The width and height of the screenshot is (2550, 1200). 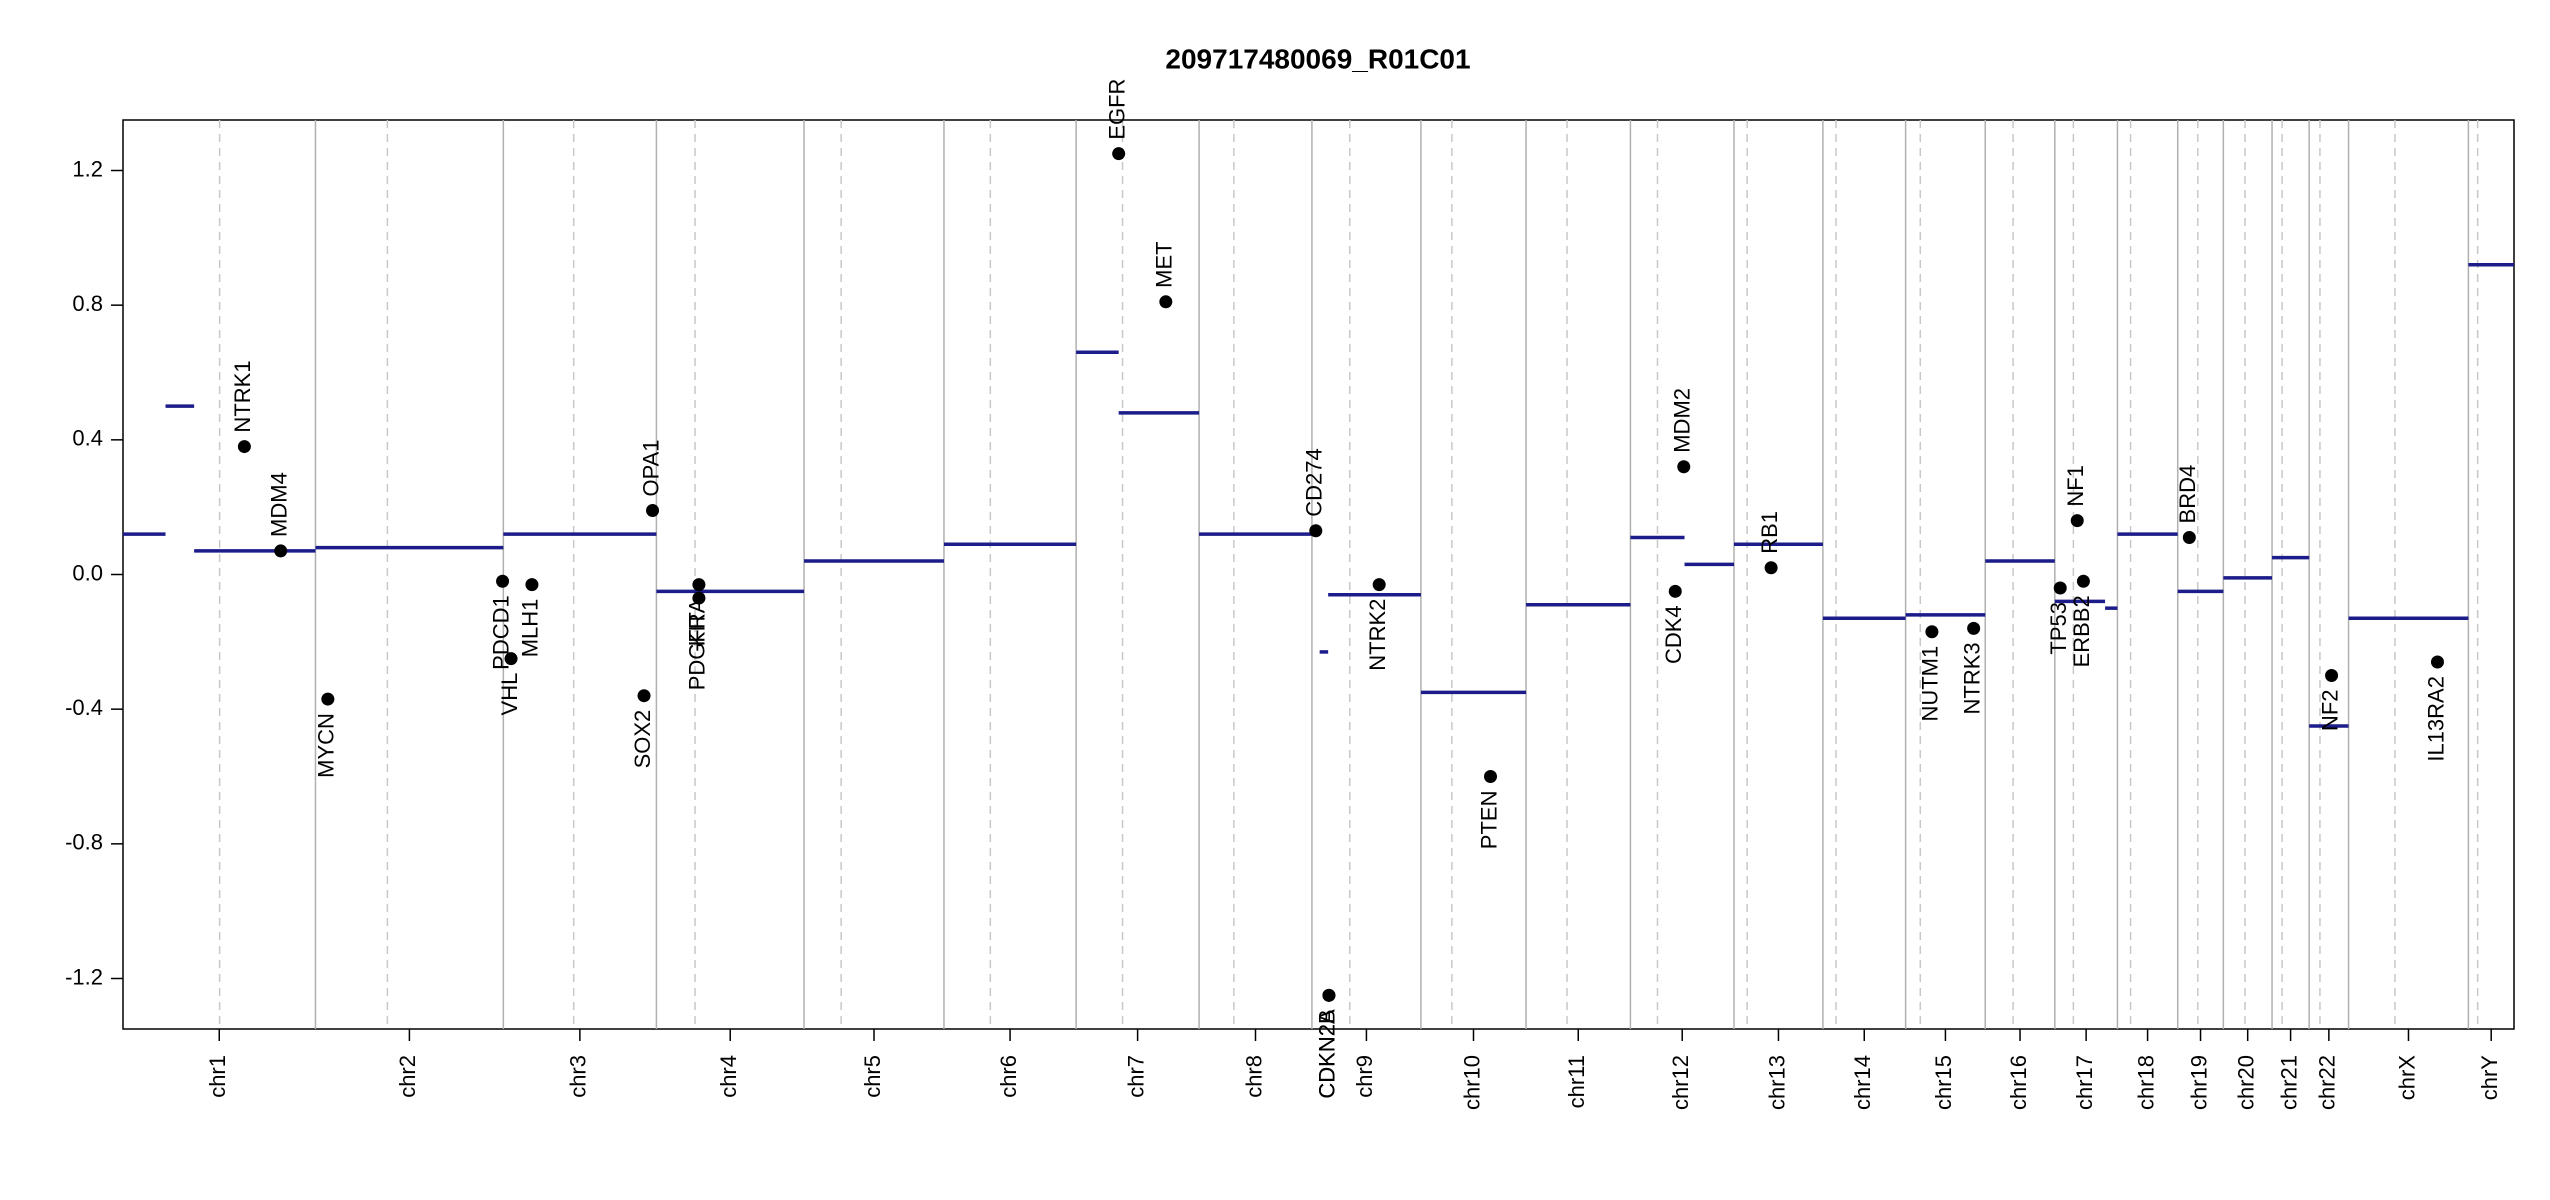 What do you see at coordinates (1008, 1076) in the screenshot?
I see `chromosome-label: chr6` at bounding box center [1008, 1076].